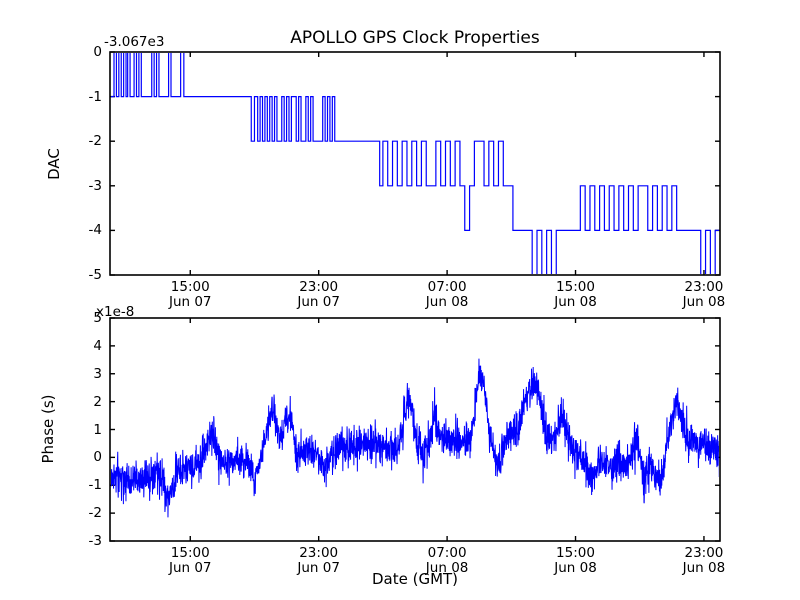  Describe the element at coordinates (95, 275) in the screenshot. I see `dac-y-tick-label: -5` at that location.